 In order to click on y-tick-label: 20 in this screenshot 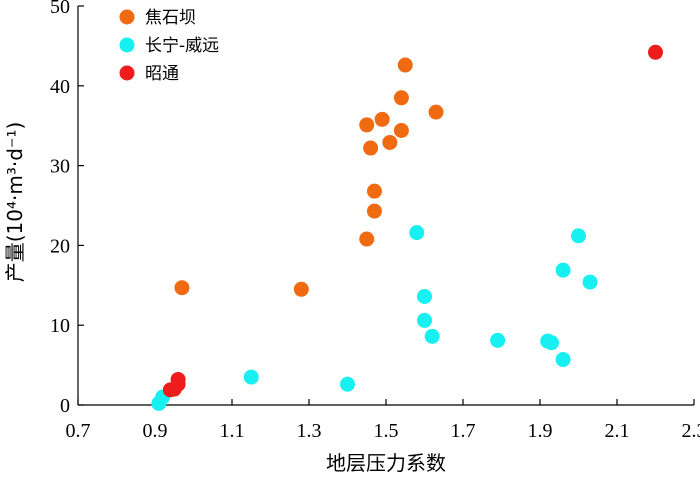, I will do `click(60, 246)`.